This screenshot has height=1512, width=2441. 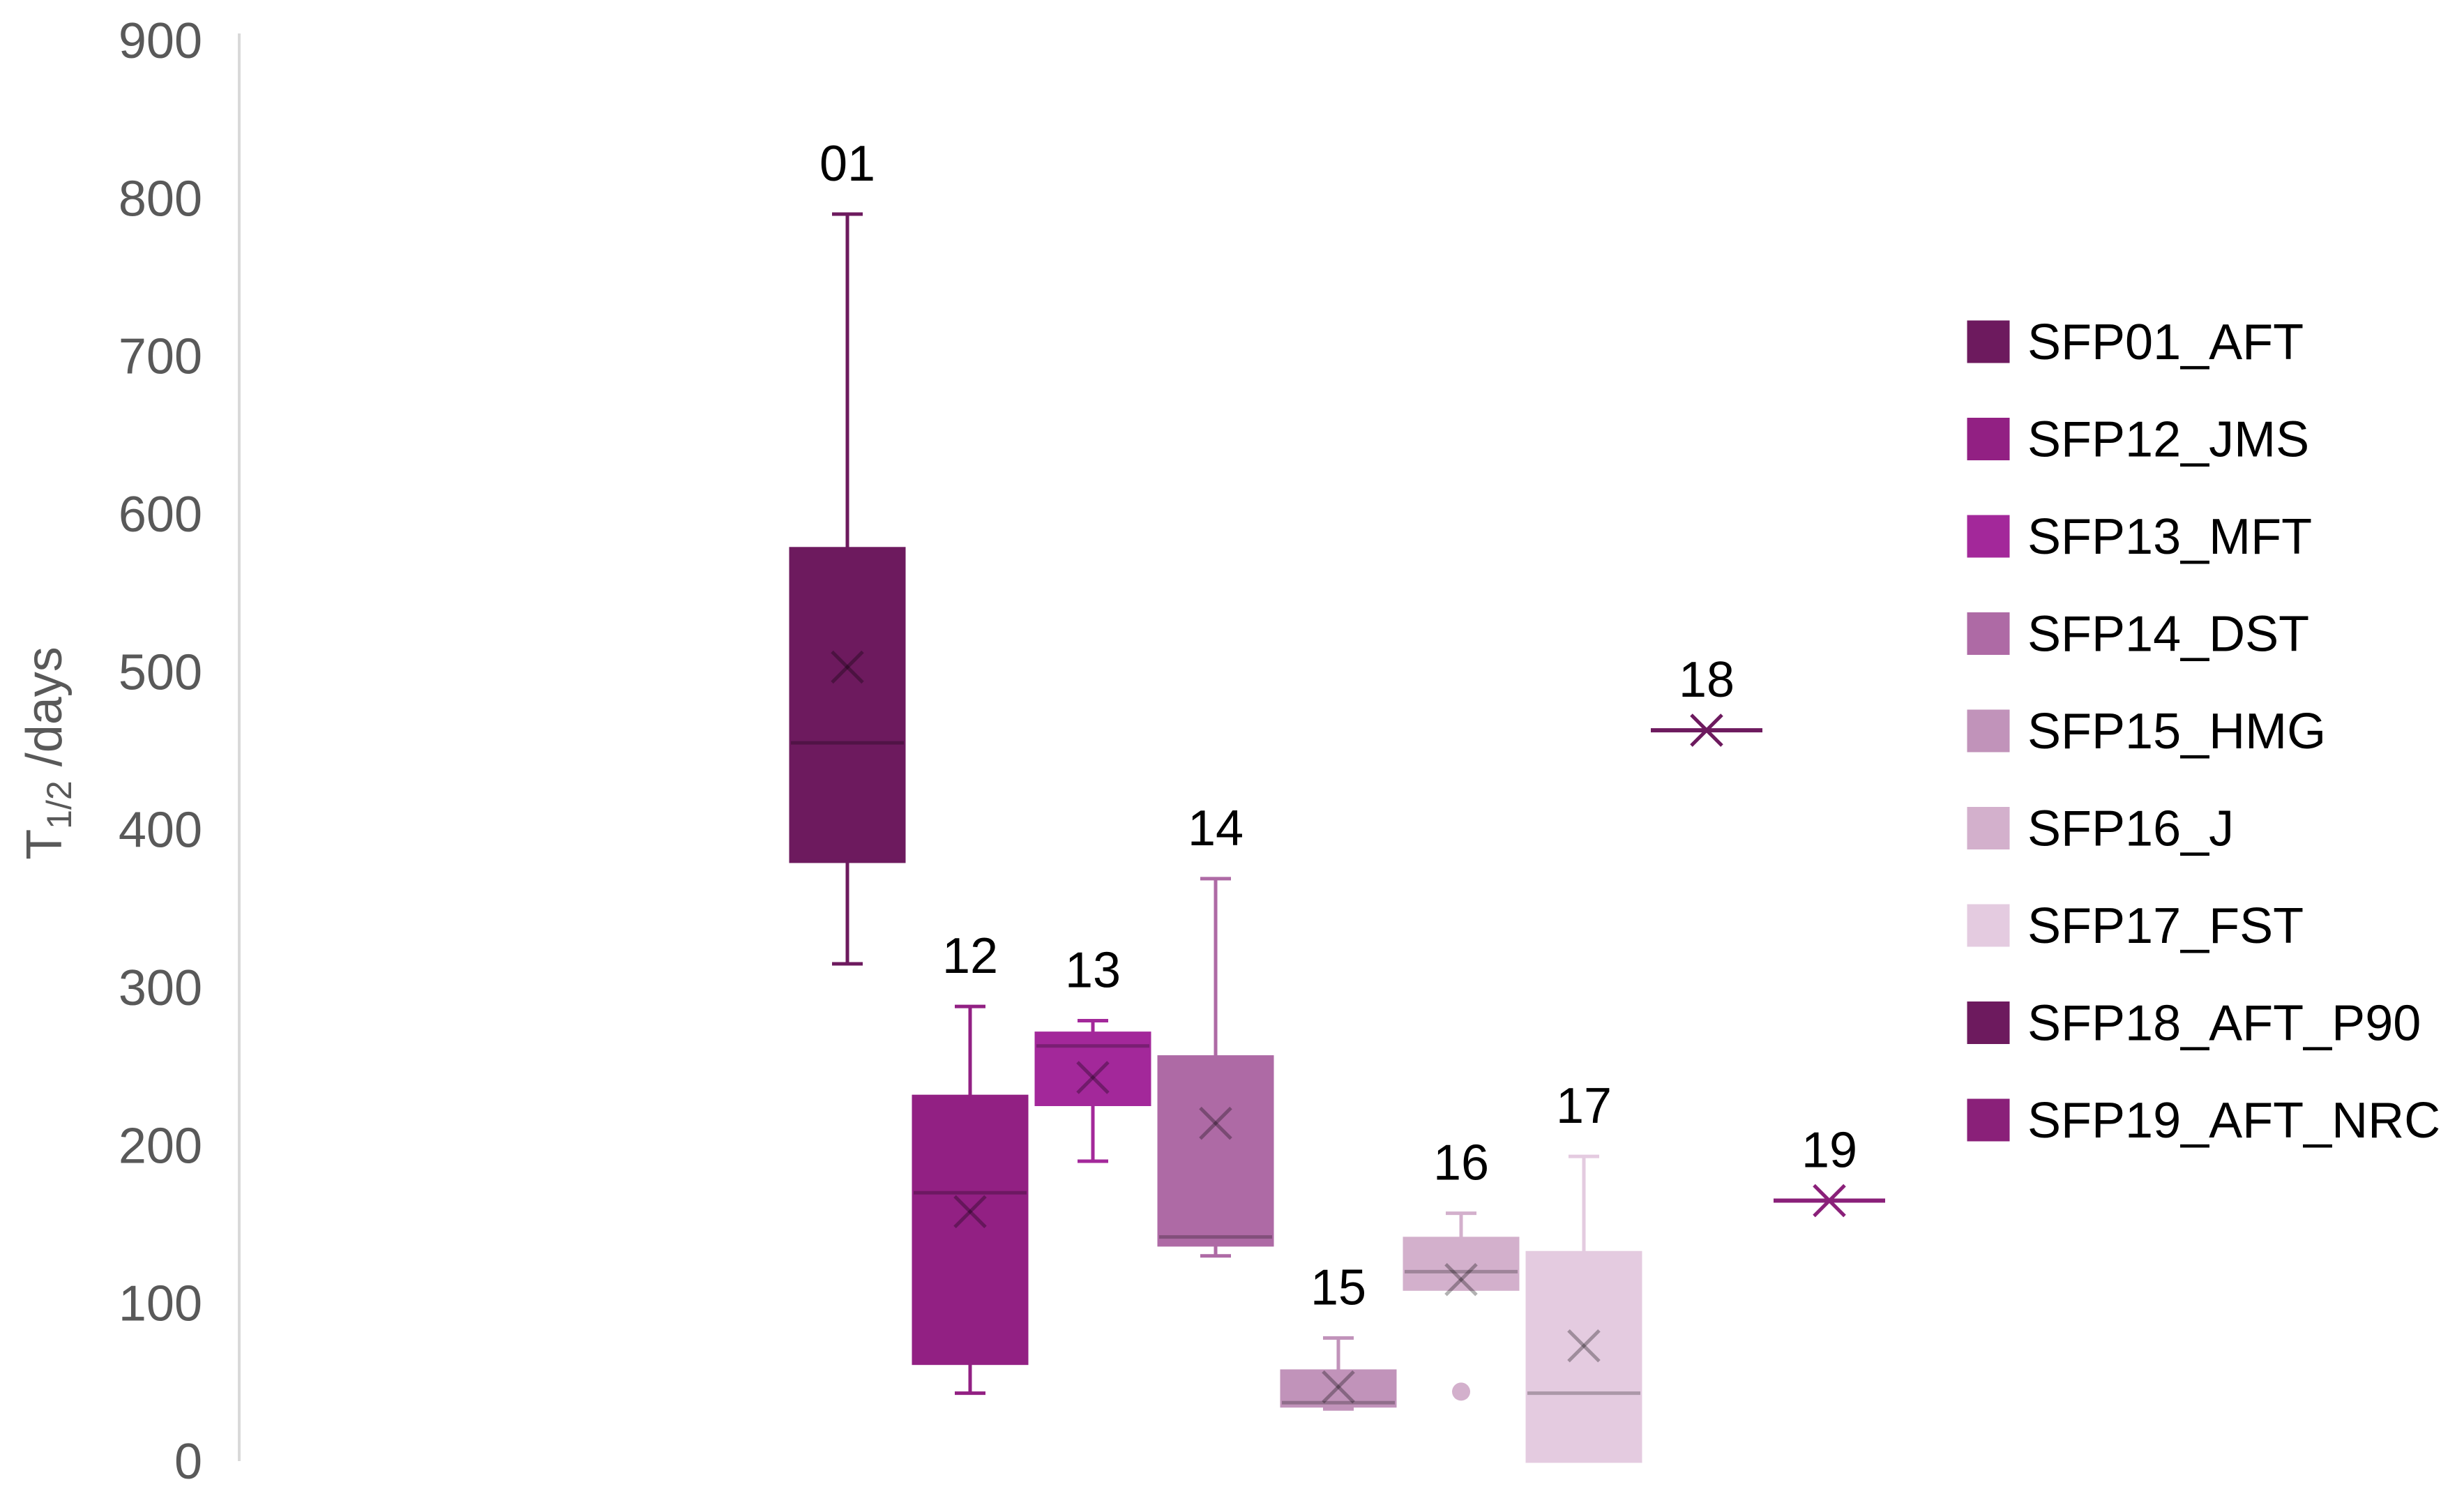 I want to click on legend-label: SFP15_HMG, so click(x=2176, y=731).